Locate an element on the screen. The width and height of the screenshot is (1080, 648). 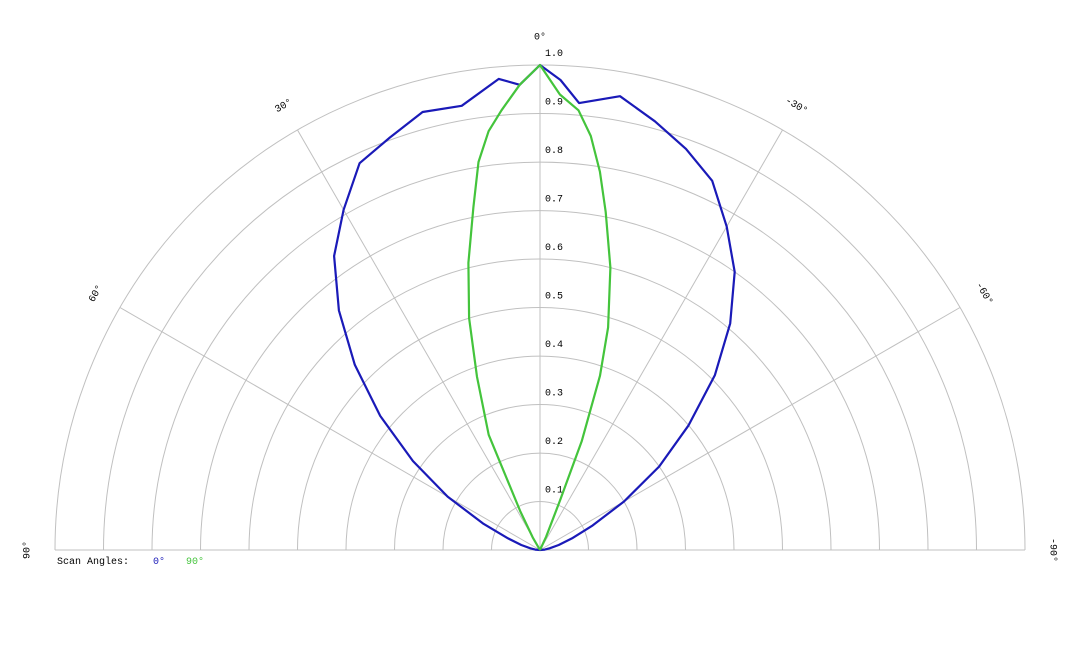
angle-tick-label: 90° is located at coordinates (28, 550).